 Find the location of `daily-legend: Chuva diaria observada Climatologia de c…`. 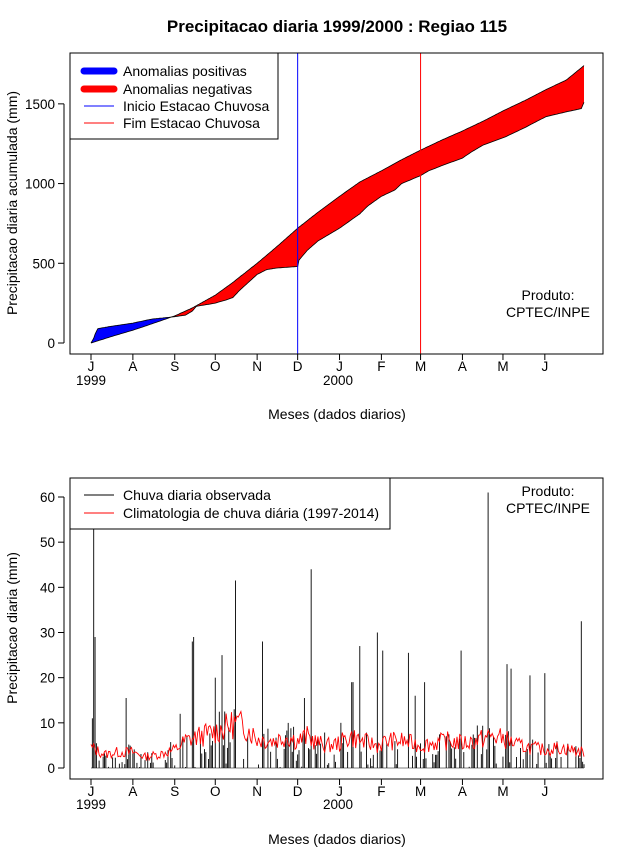

daily-legend: Chuva diaria observada Climatologia de c… is located at coordinates (230, 503).